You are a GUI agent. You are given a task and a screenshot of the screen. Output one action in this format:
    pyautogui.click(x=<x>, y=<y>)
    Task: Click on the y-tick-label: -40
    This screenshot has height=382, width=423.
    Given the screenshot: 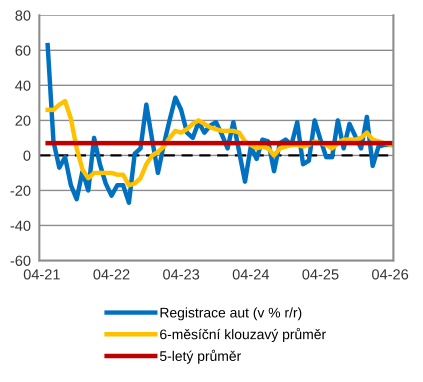 What is the action you would take?
    pyautogui.click(x=20, y=225)
    